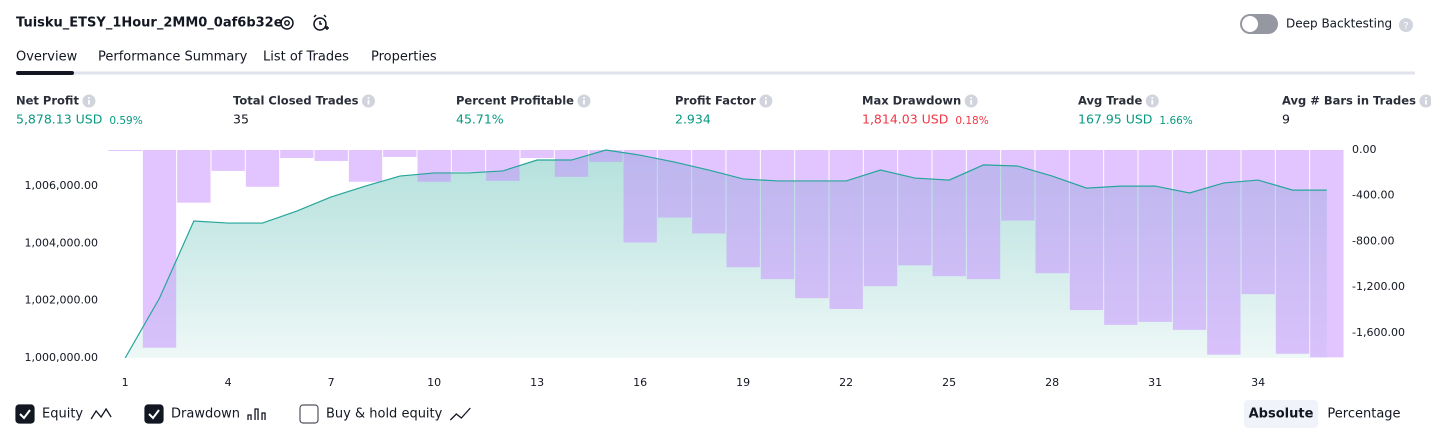 The image size is (1431, 442). Describe the element at coordinates (404, 57) in the screenshot. I see `tab: Properties` at that location.